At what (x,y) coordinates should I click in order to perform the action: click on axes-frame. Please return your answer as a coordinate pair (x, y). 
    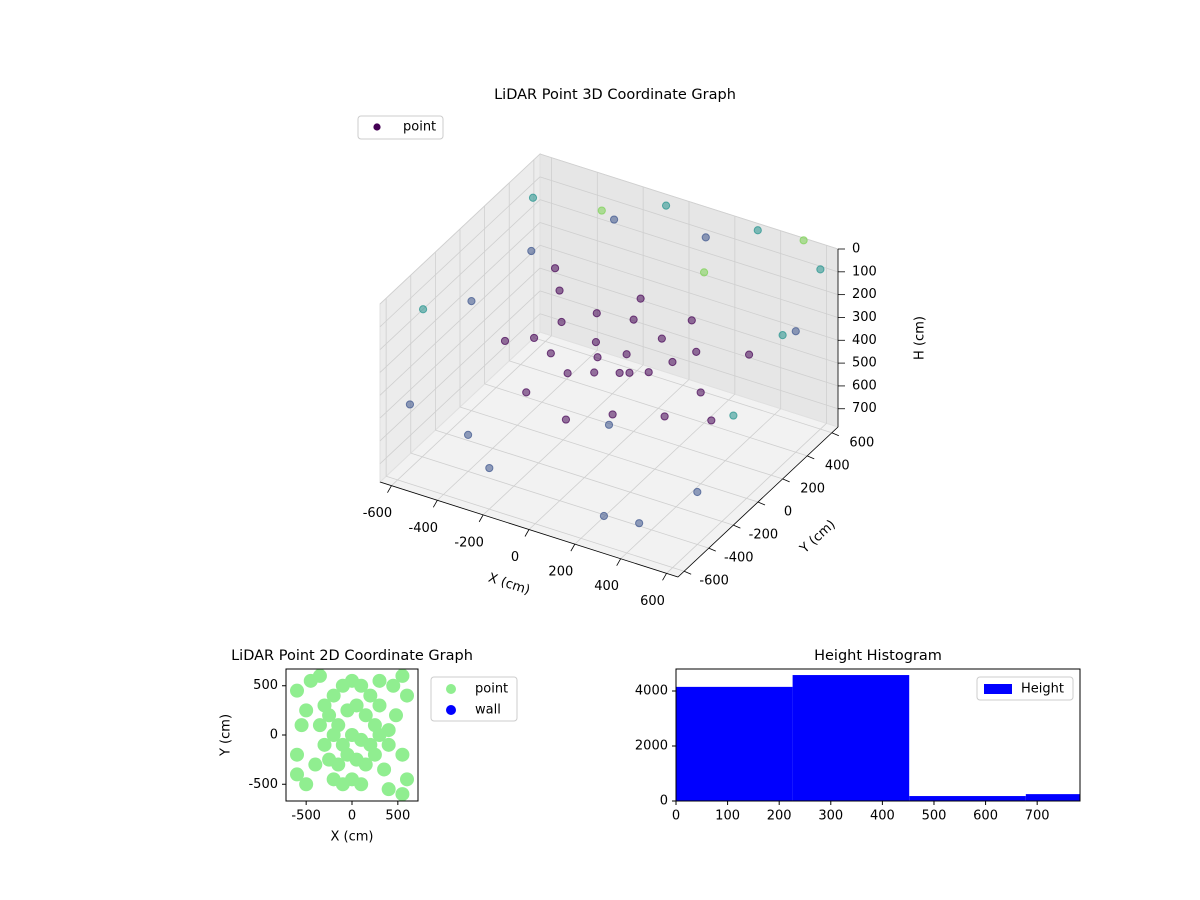
    Looking at the image, I should click on (878, 735).